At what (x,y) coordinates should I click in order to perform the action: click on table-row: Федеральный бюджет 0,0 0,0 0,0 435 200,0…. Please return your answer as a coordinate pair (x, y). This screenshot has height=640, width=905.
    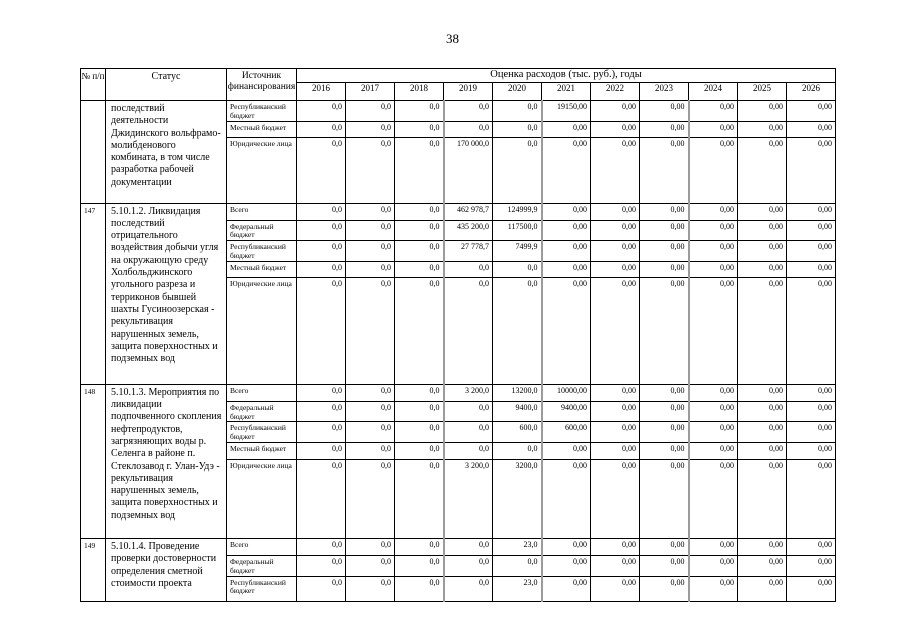
    Looking at the image, I should click on (459, 230).